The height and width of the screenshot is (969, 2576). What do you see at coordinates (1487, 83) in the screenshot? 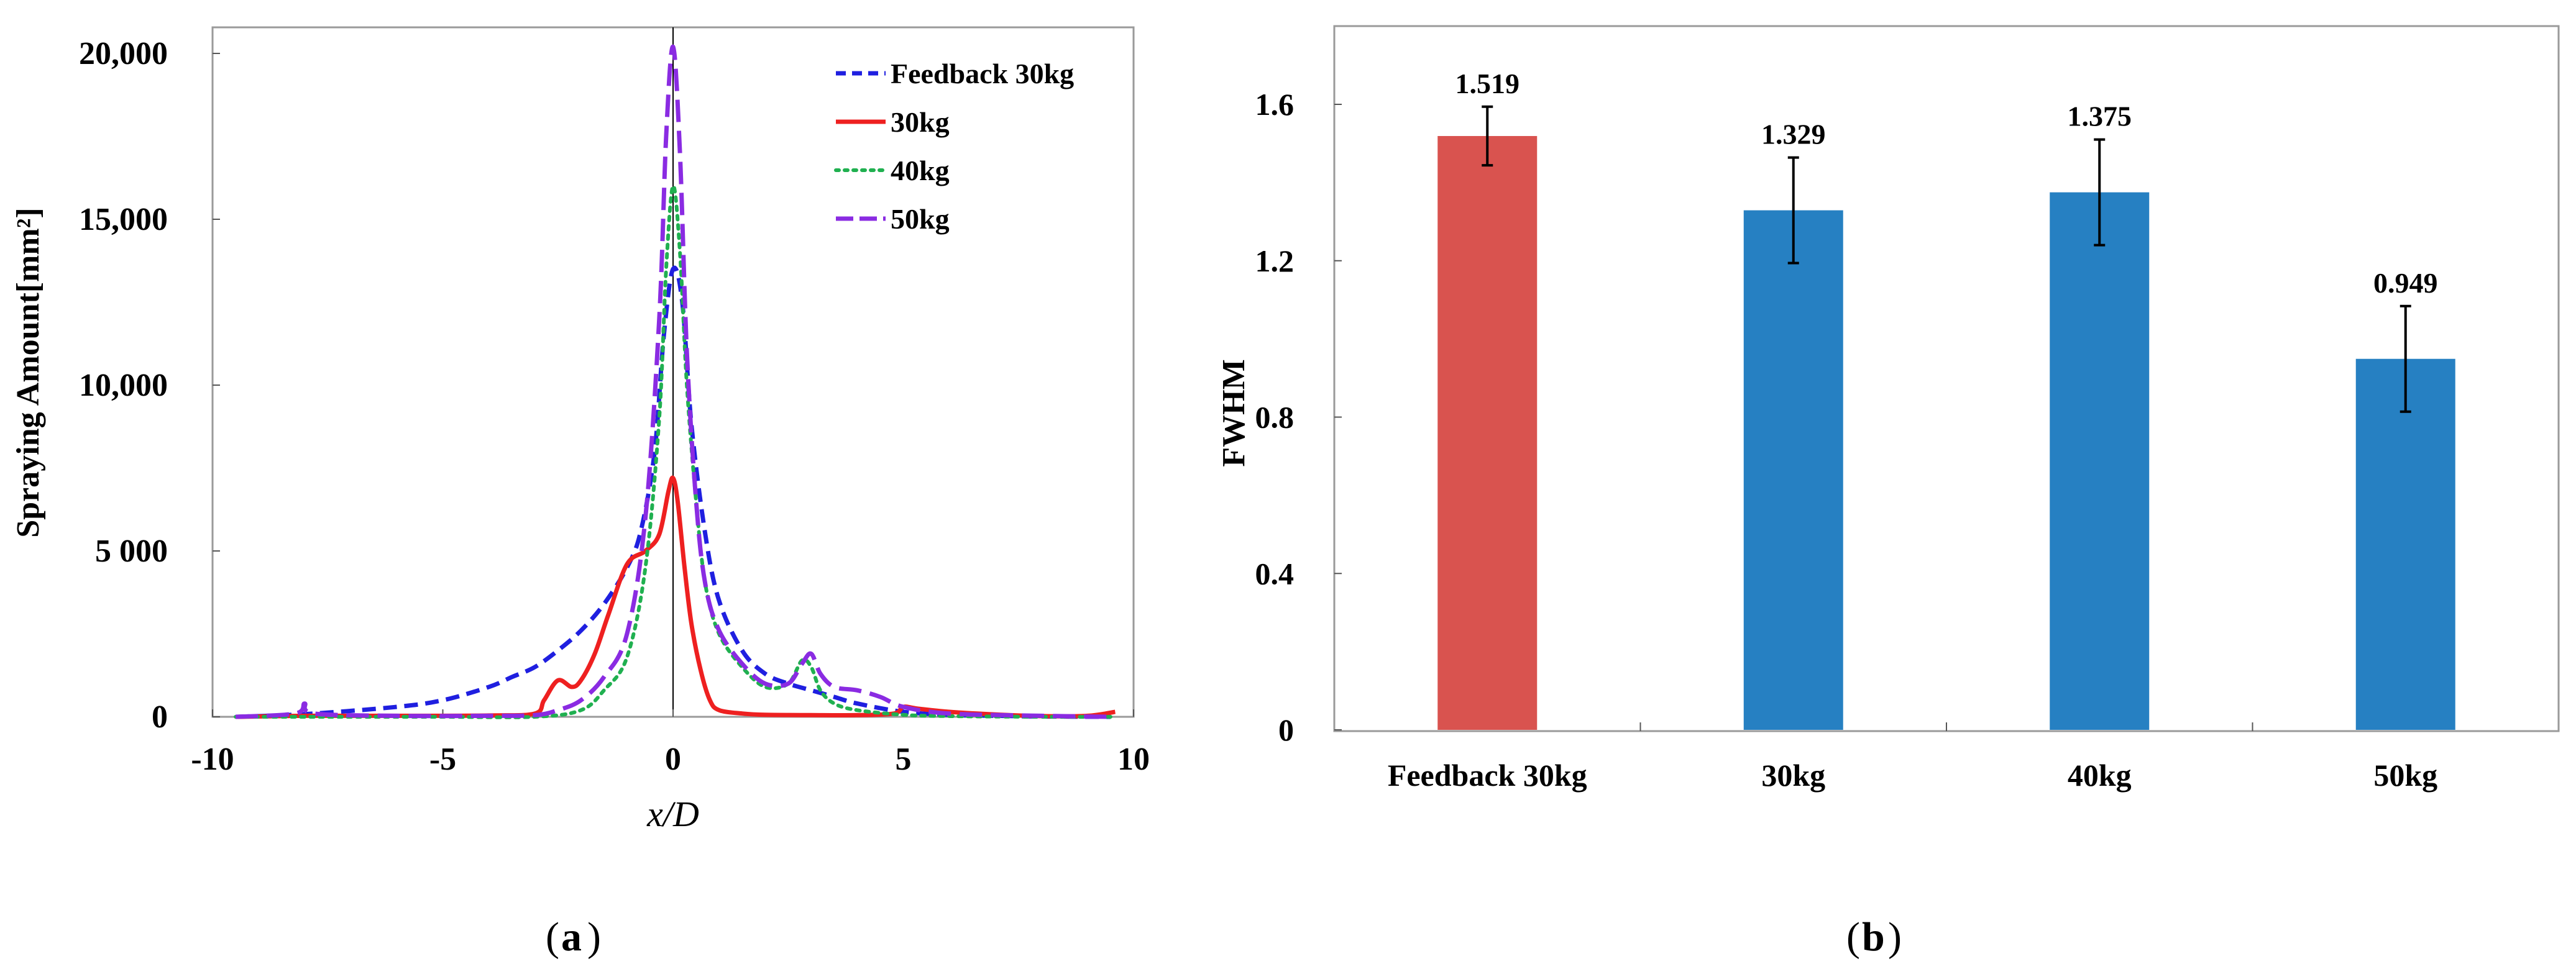
I see `bar-value-label: 1.519` at bounding box center [1487, 83].